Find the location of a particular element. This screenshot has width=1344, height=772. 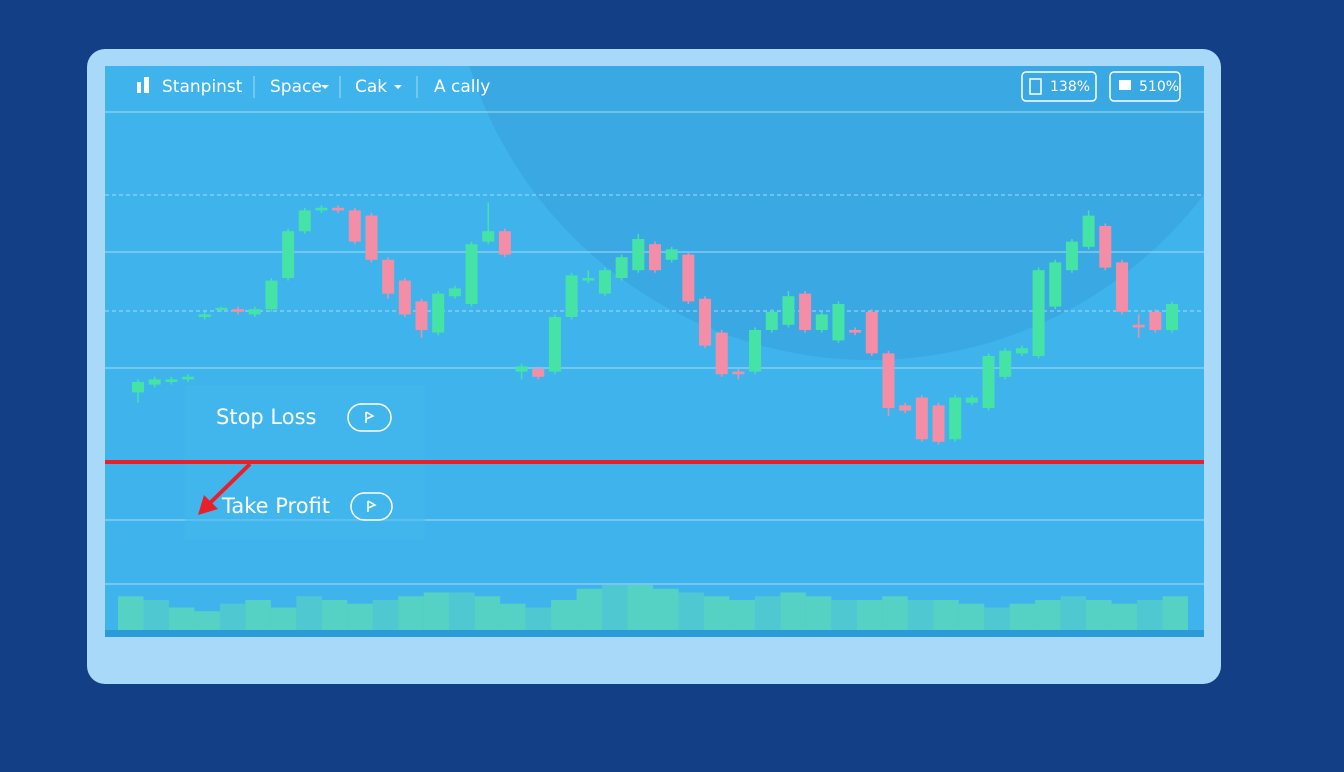

order-label: Stop Loss is located at coordinates (266, 417).